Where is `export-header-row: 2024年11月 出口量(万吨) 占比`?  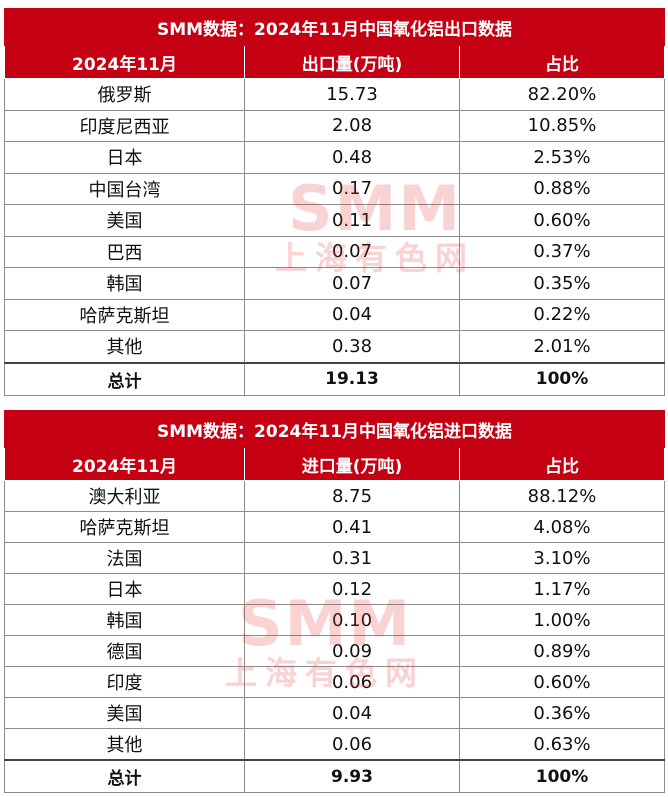 export-header-row: 2024年11月 出口量(万吨) 占比 is located at coordinates (334, 62).